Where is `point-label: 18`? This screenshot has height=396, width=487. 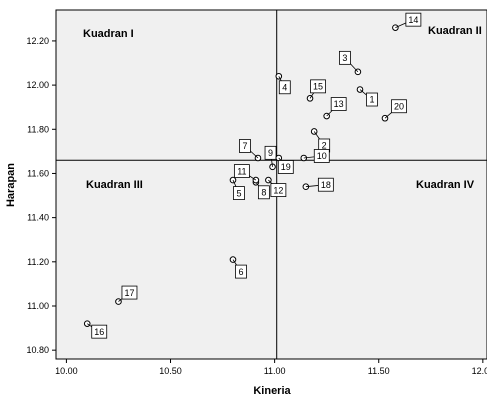
point-label: 18 is located at coordinates (326, 185).